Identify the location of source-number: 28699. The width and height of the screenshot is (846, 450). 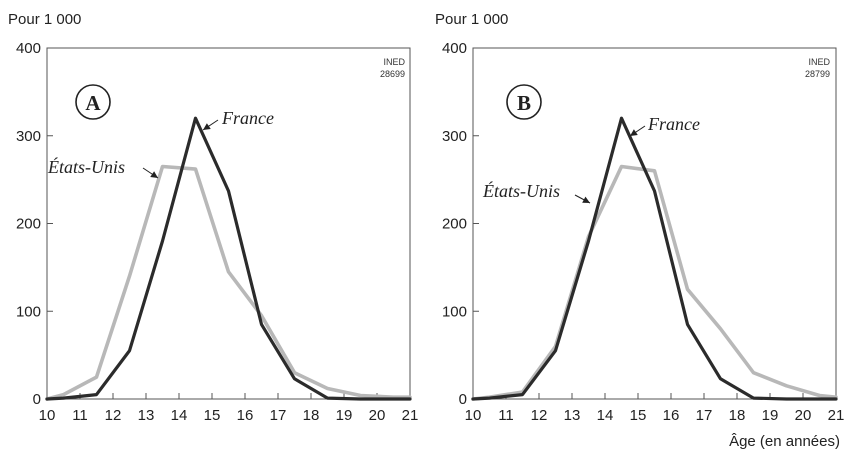
(392, 74).